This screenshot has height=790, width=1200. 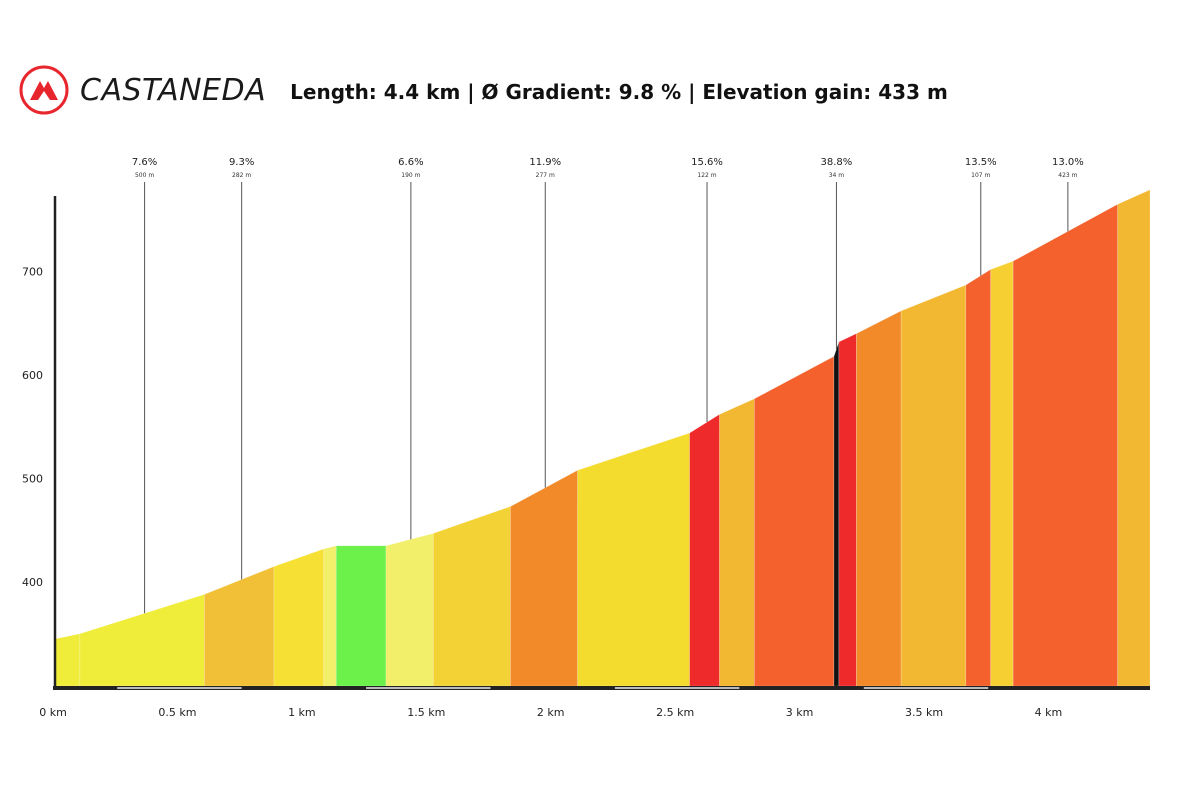 What do you see at coordinates (981, 162) in the screenshot?
I see `annotation-gradient-6: 13.5%` at bounding box center [981, 162].